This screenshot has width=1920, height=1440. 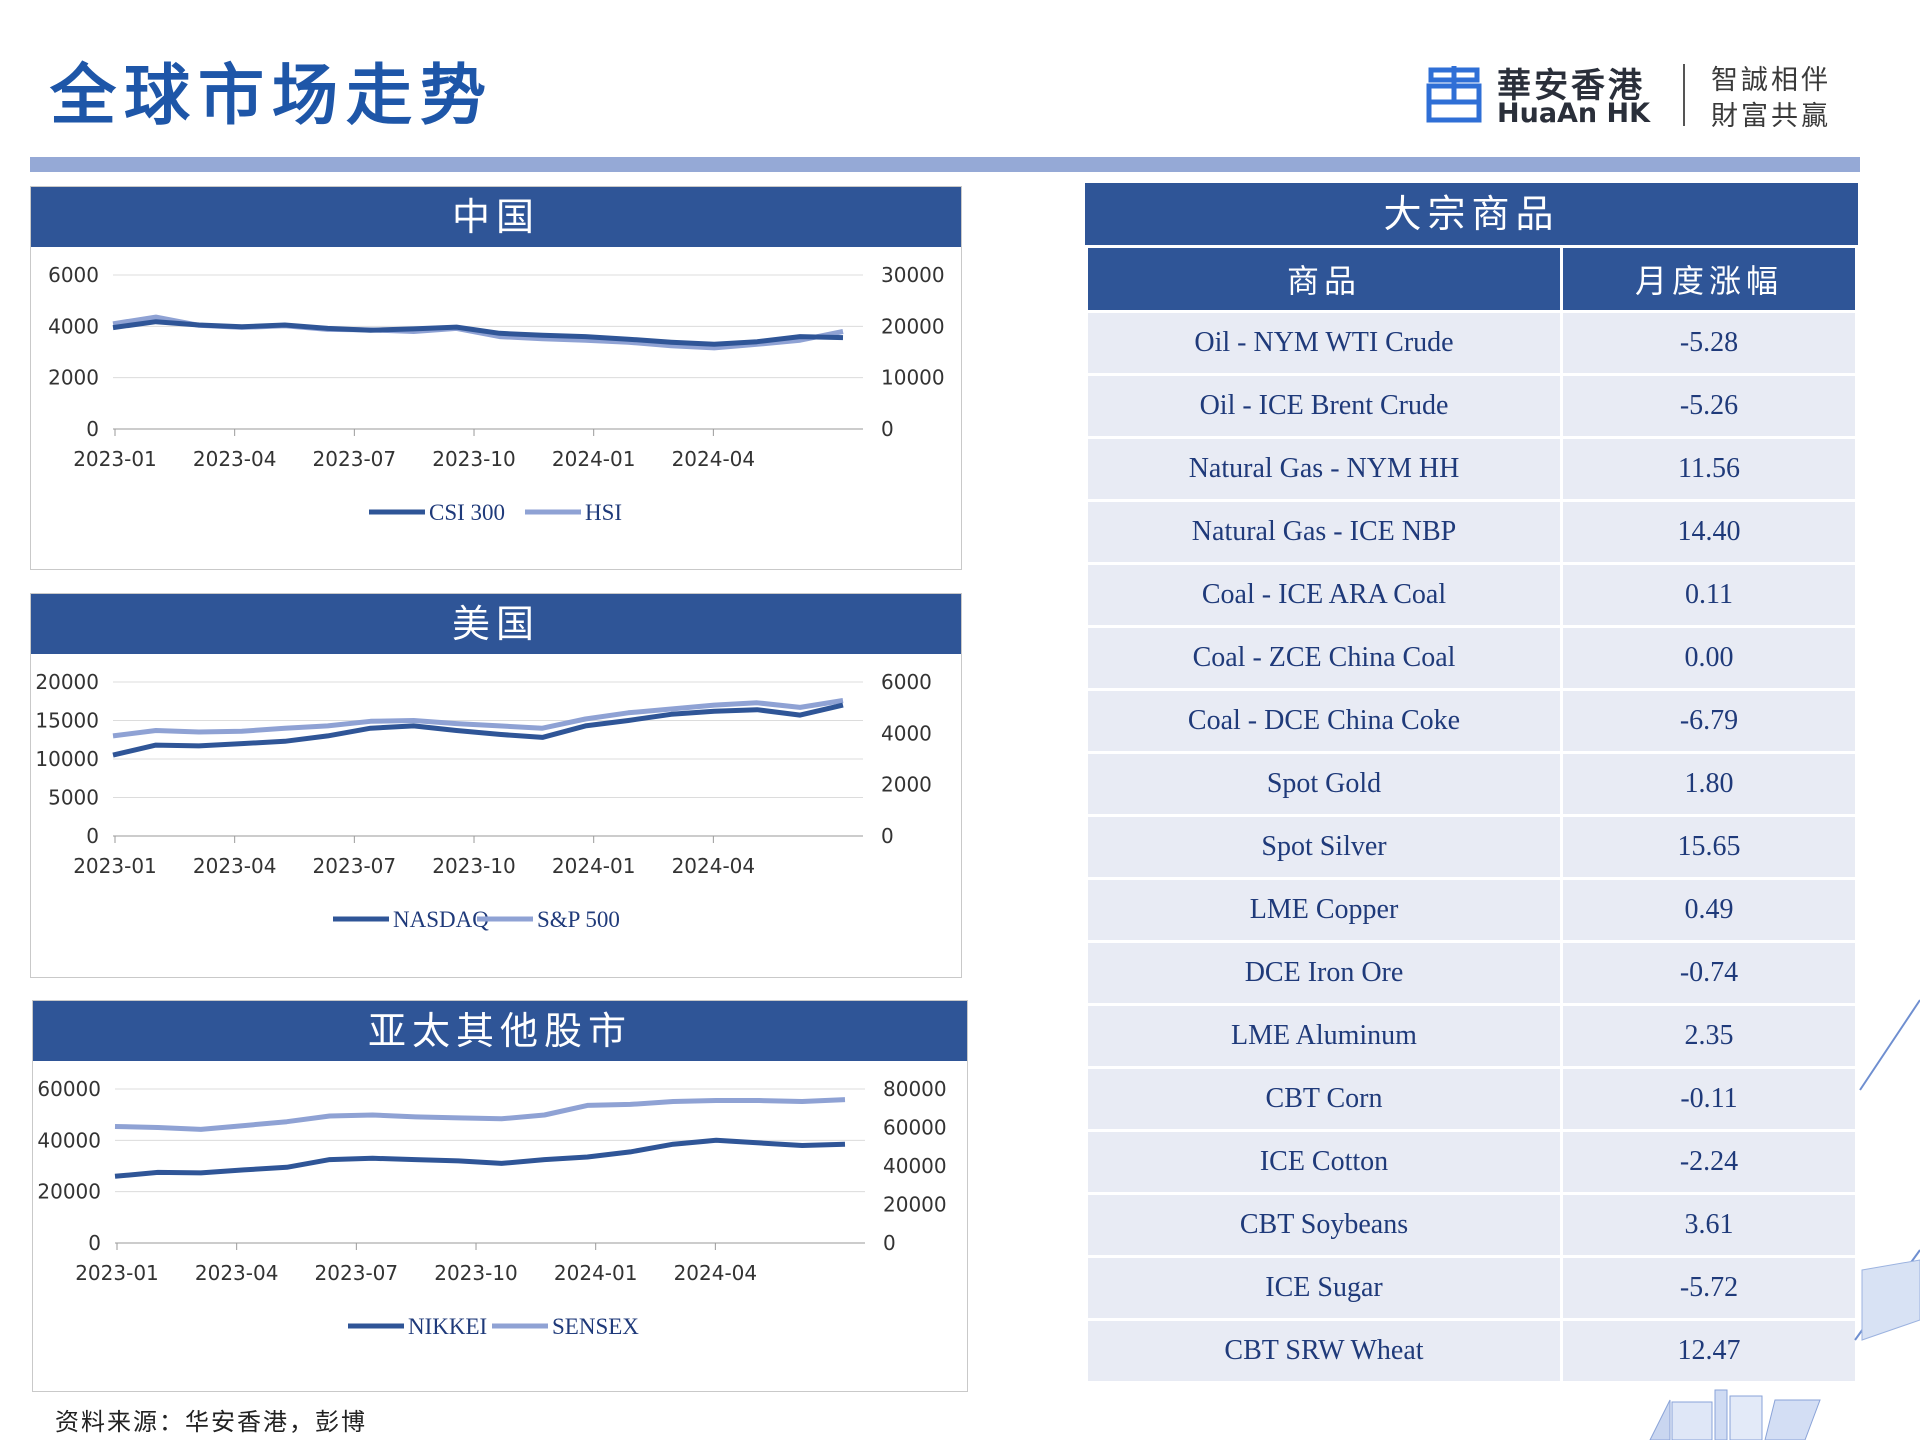 I want to click on commodity-name: Coal - ICE ARA Coal, so click(x=1324, y=595).